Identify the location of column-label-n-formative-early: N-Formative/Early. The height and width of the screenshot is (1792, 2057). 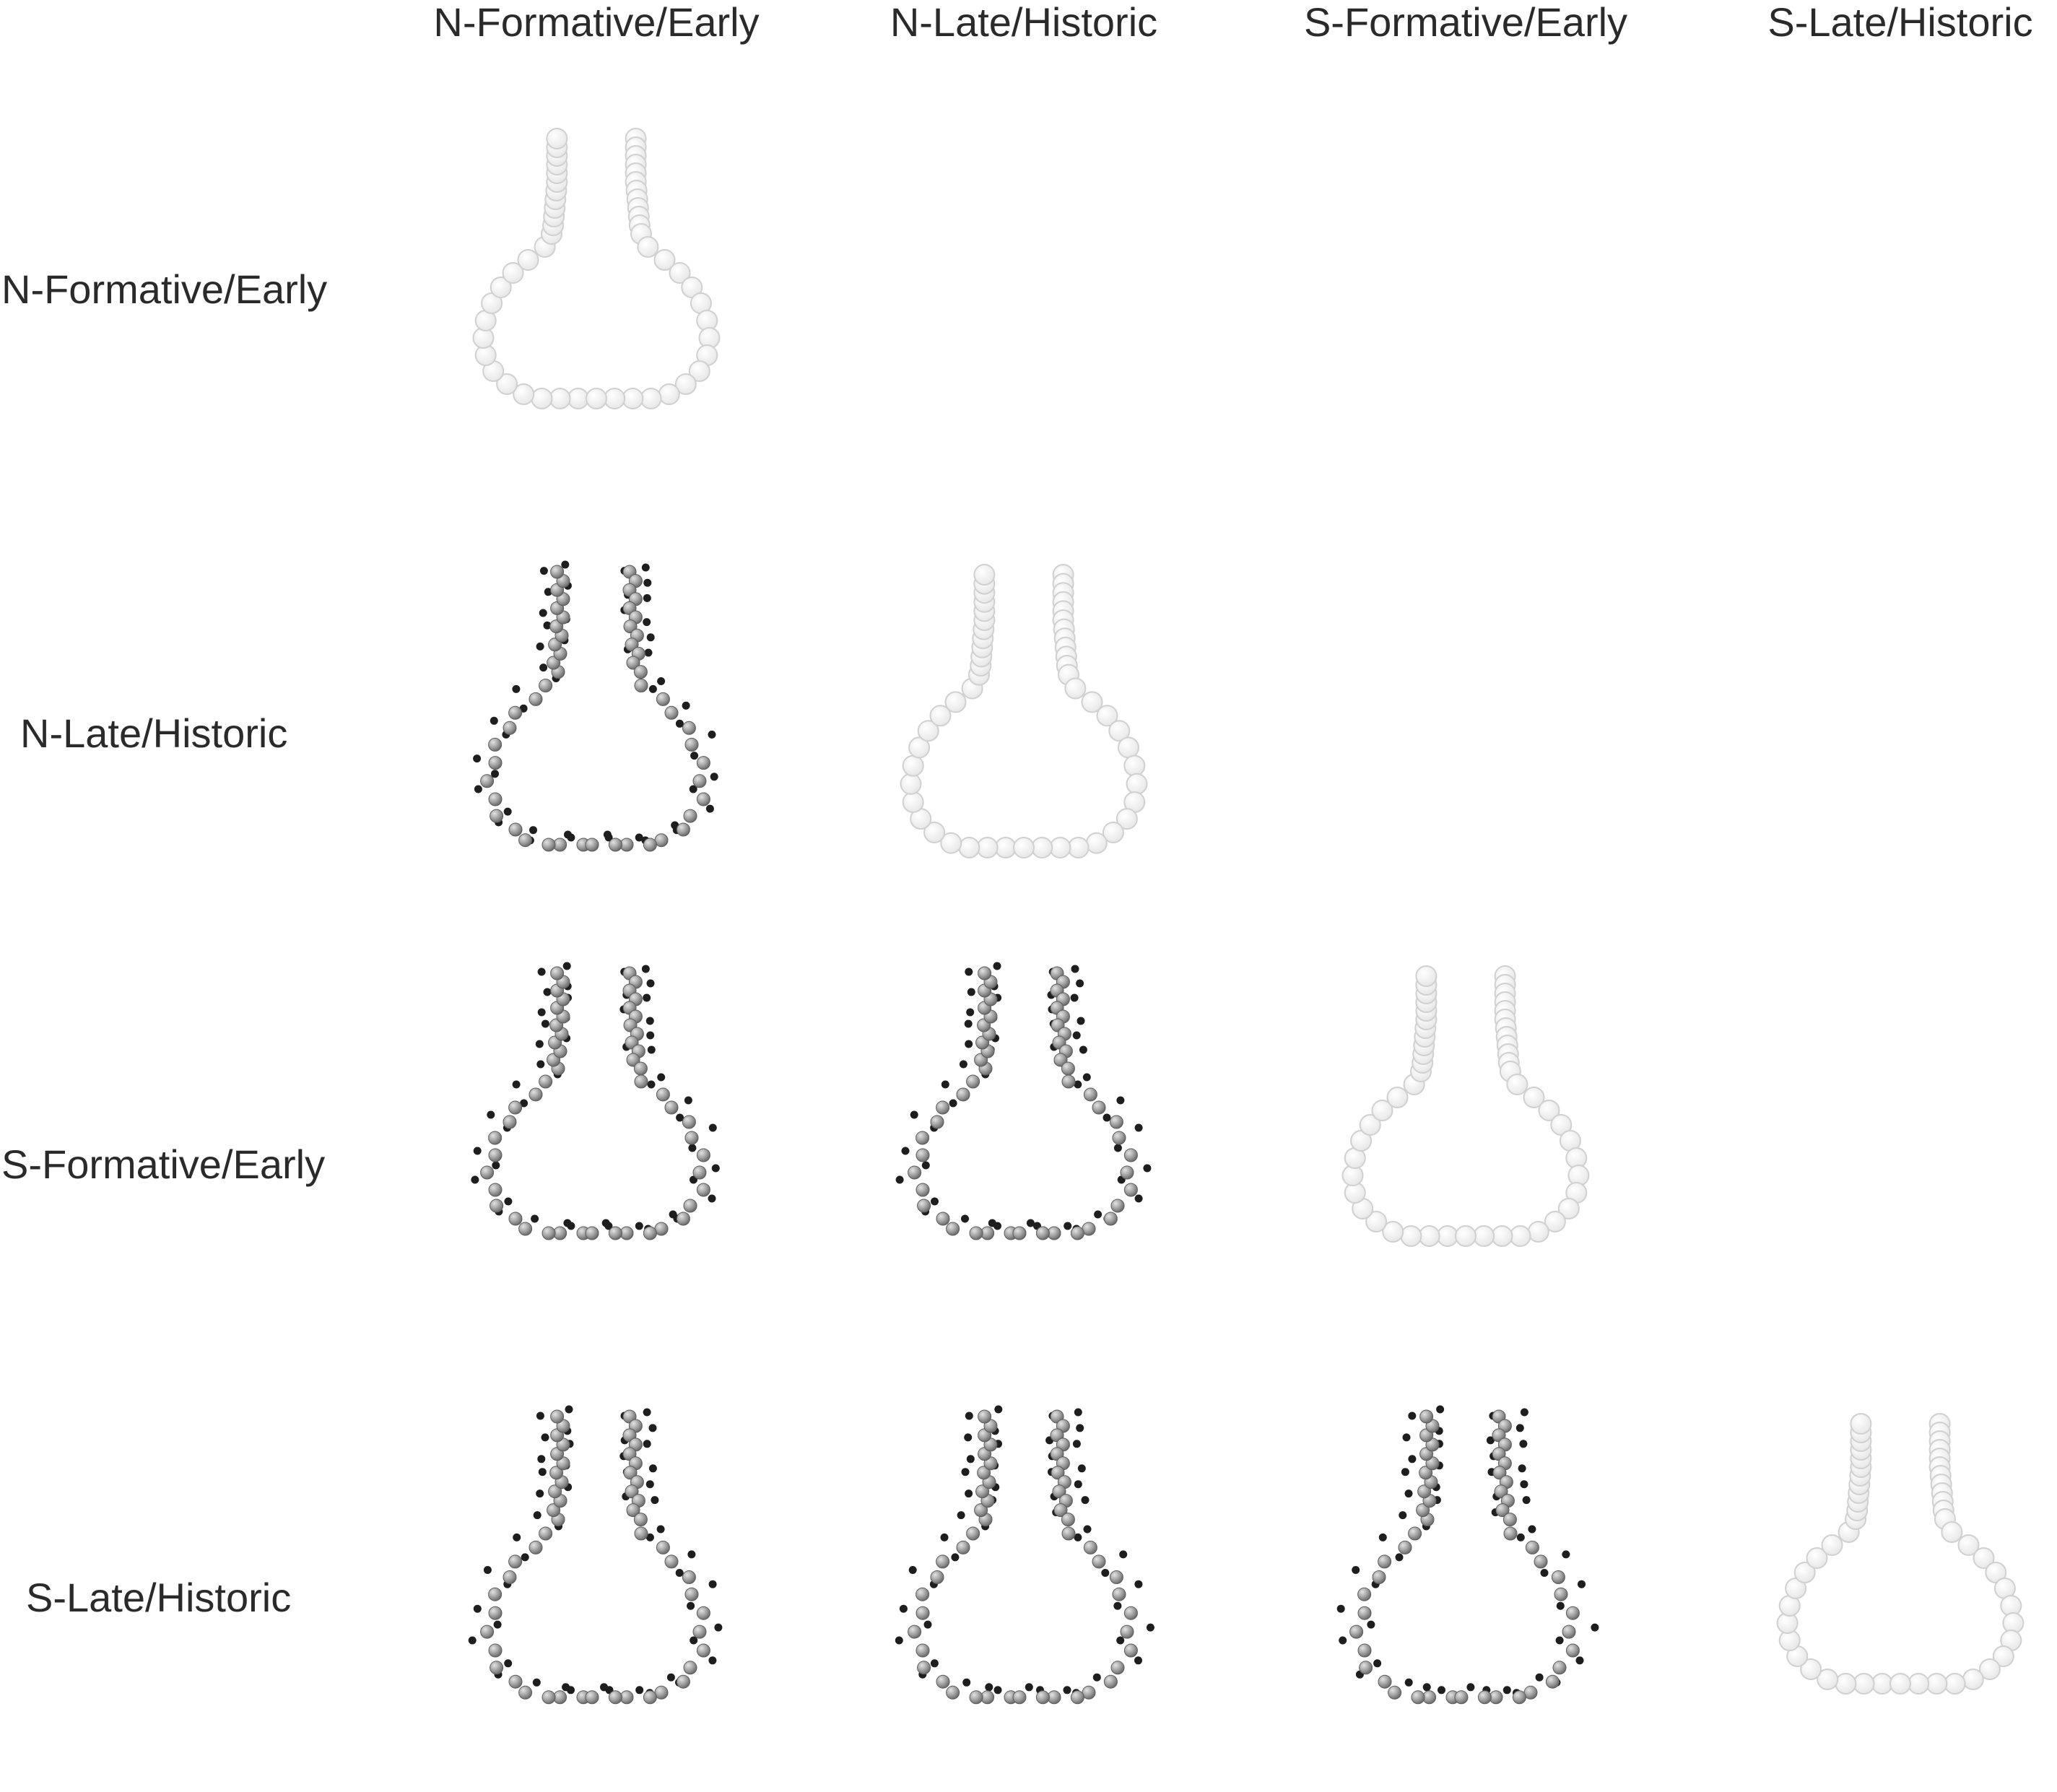
(596, 22).